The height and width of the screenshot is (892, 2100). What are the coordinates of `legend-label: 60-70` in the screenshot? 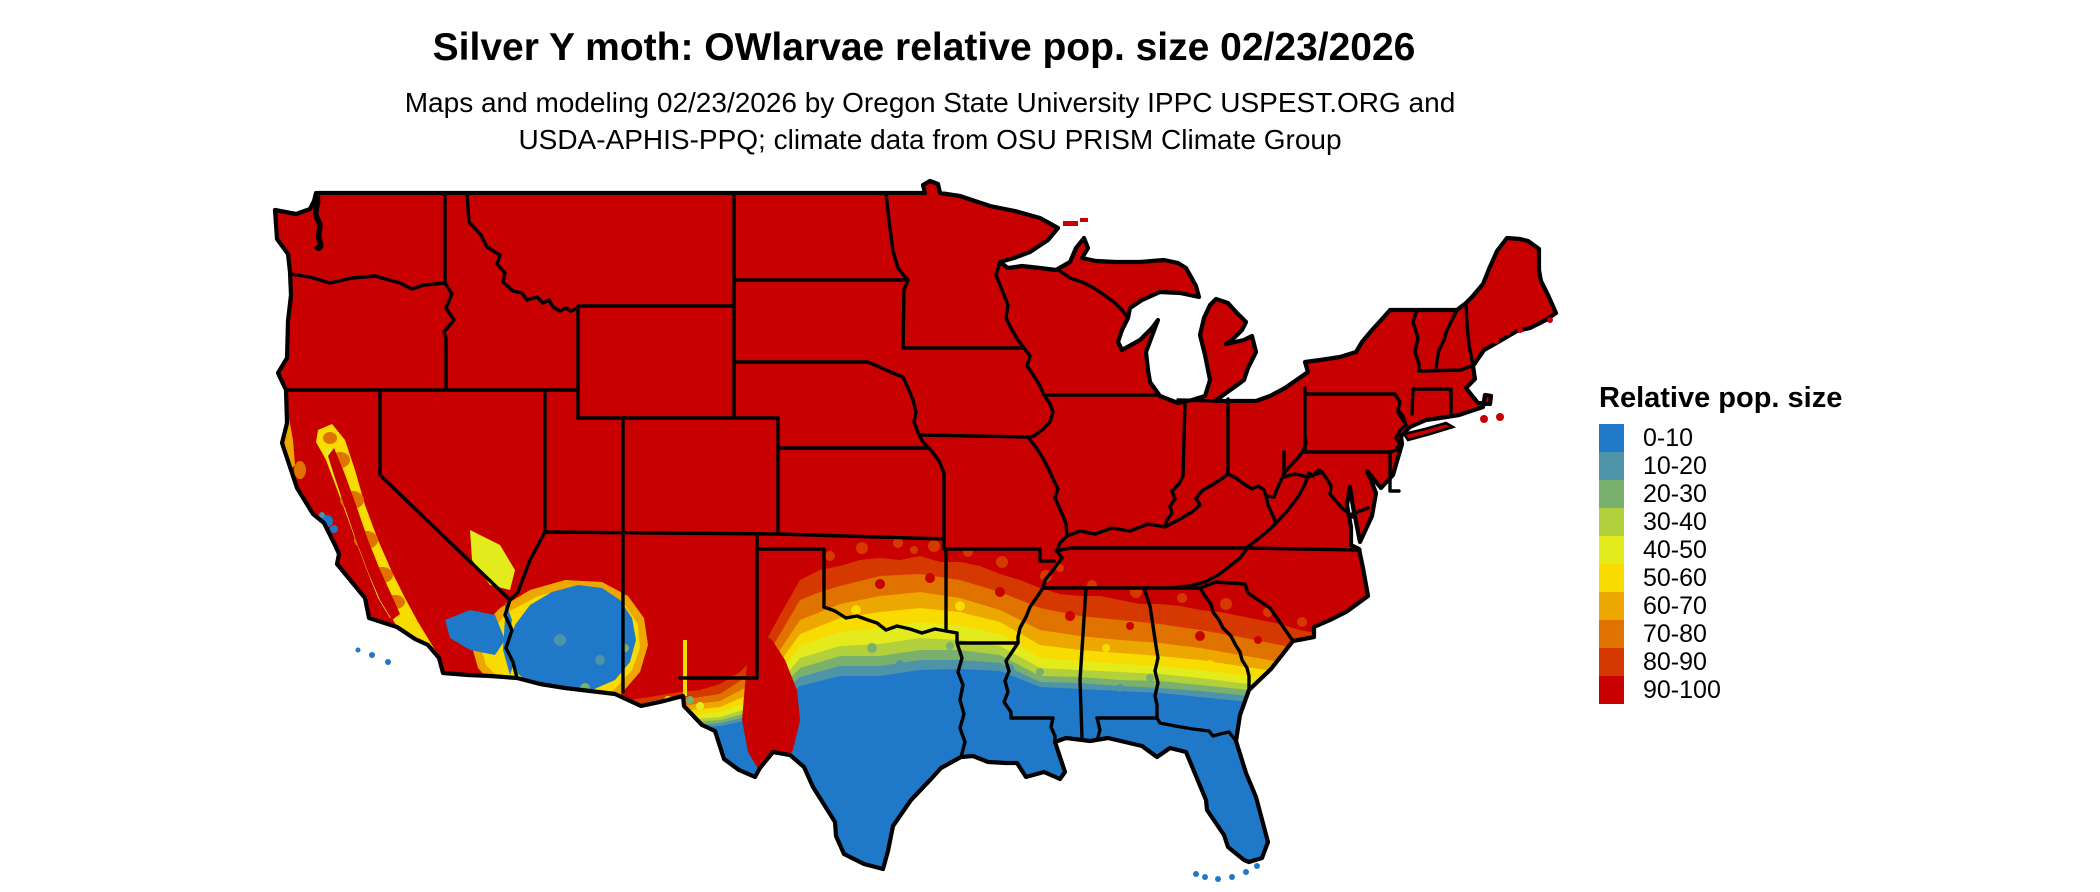 It's located at (1675, 605).